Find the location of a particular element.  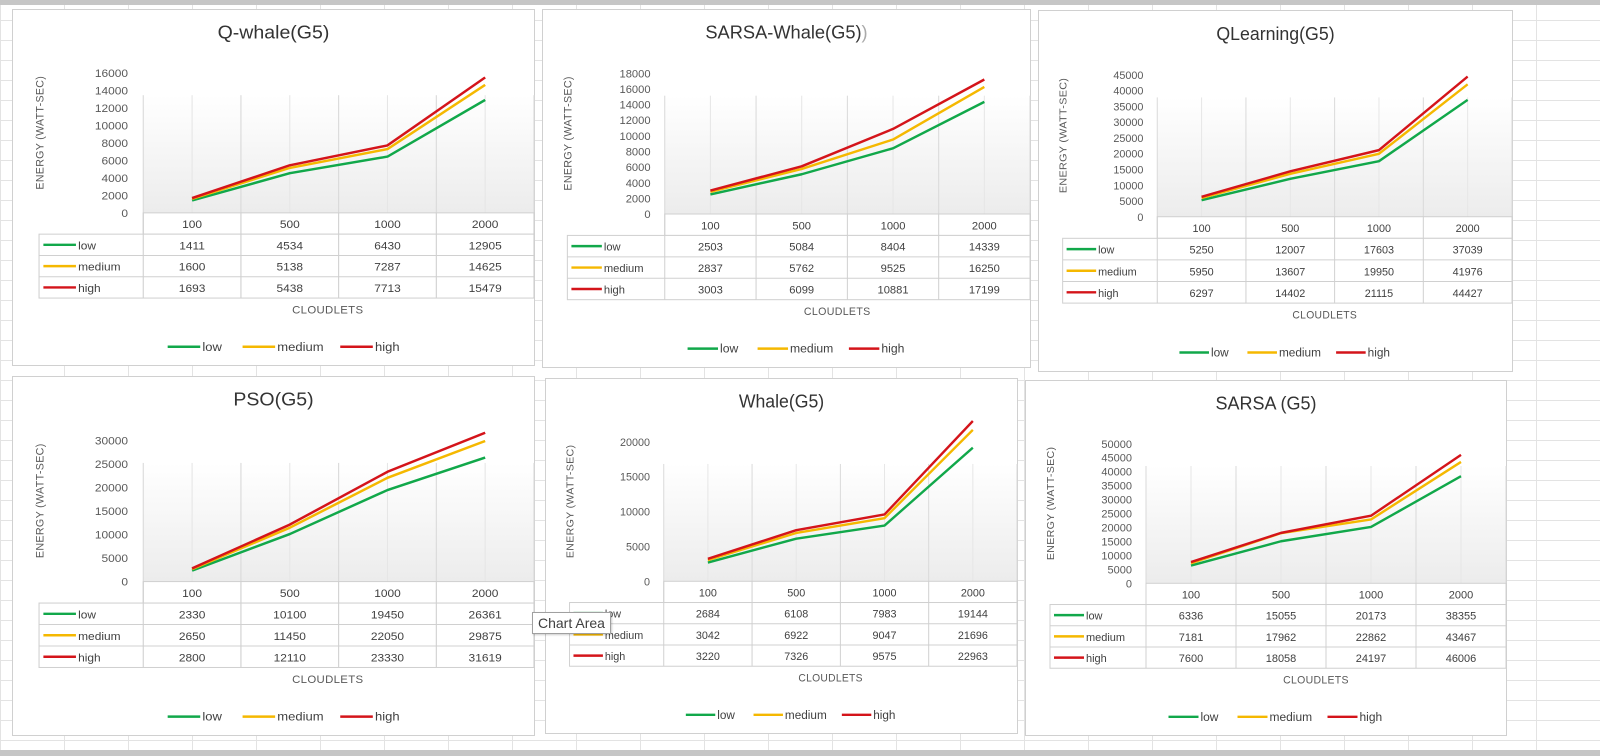

y-tick-label: 20000 is located at coordinates (111, 488).